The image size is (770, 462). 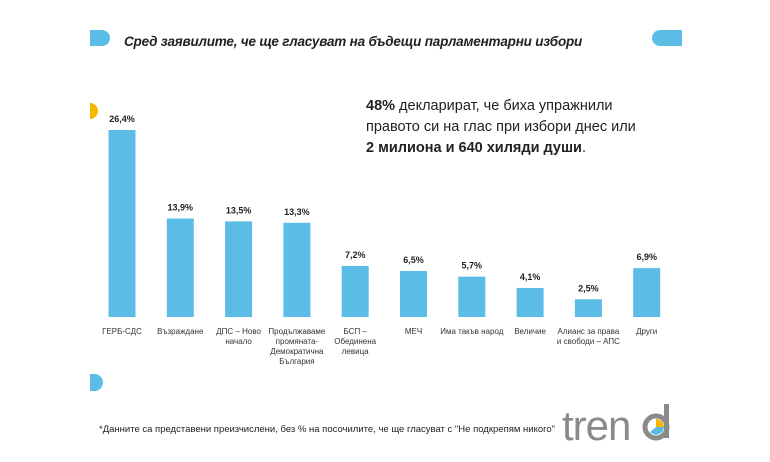 I want to click on category-label: Величие, so click(x=530, y=331).